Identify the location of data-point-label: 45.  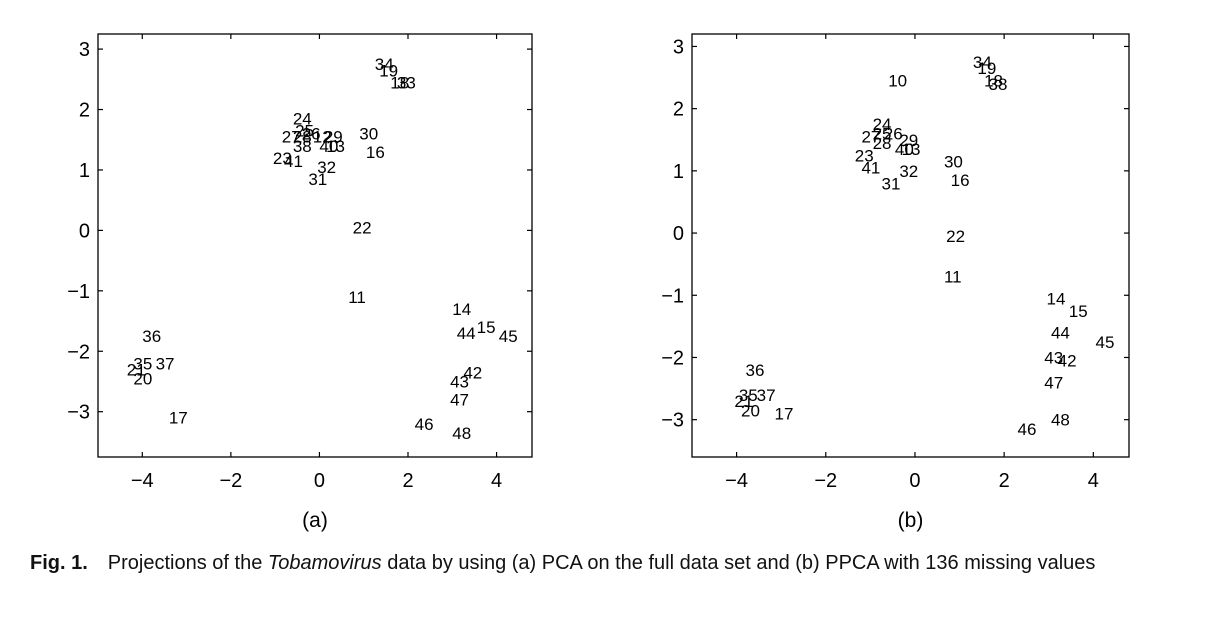
(508, 336).